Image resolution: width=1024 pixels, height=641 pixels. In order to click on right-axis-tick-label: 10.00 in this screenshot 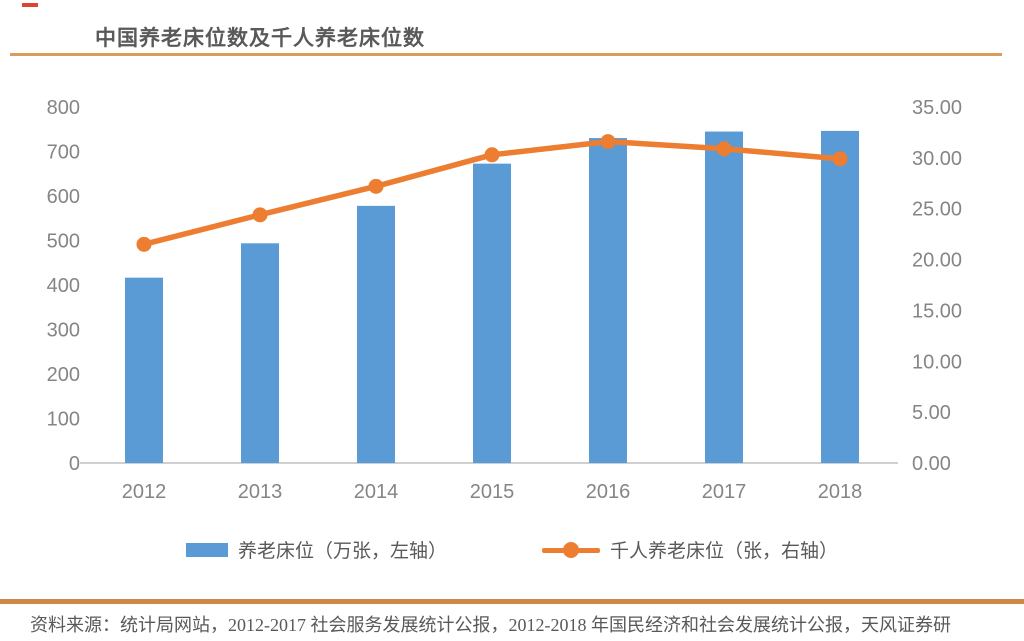, I will do `click(937, 362)`.